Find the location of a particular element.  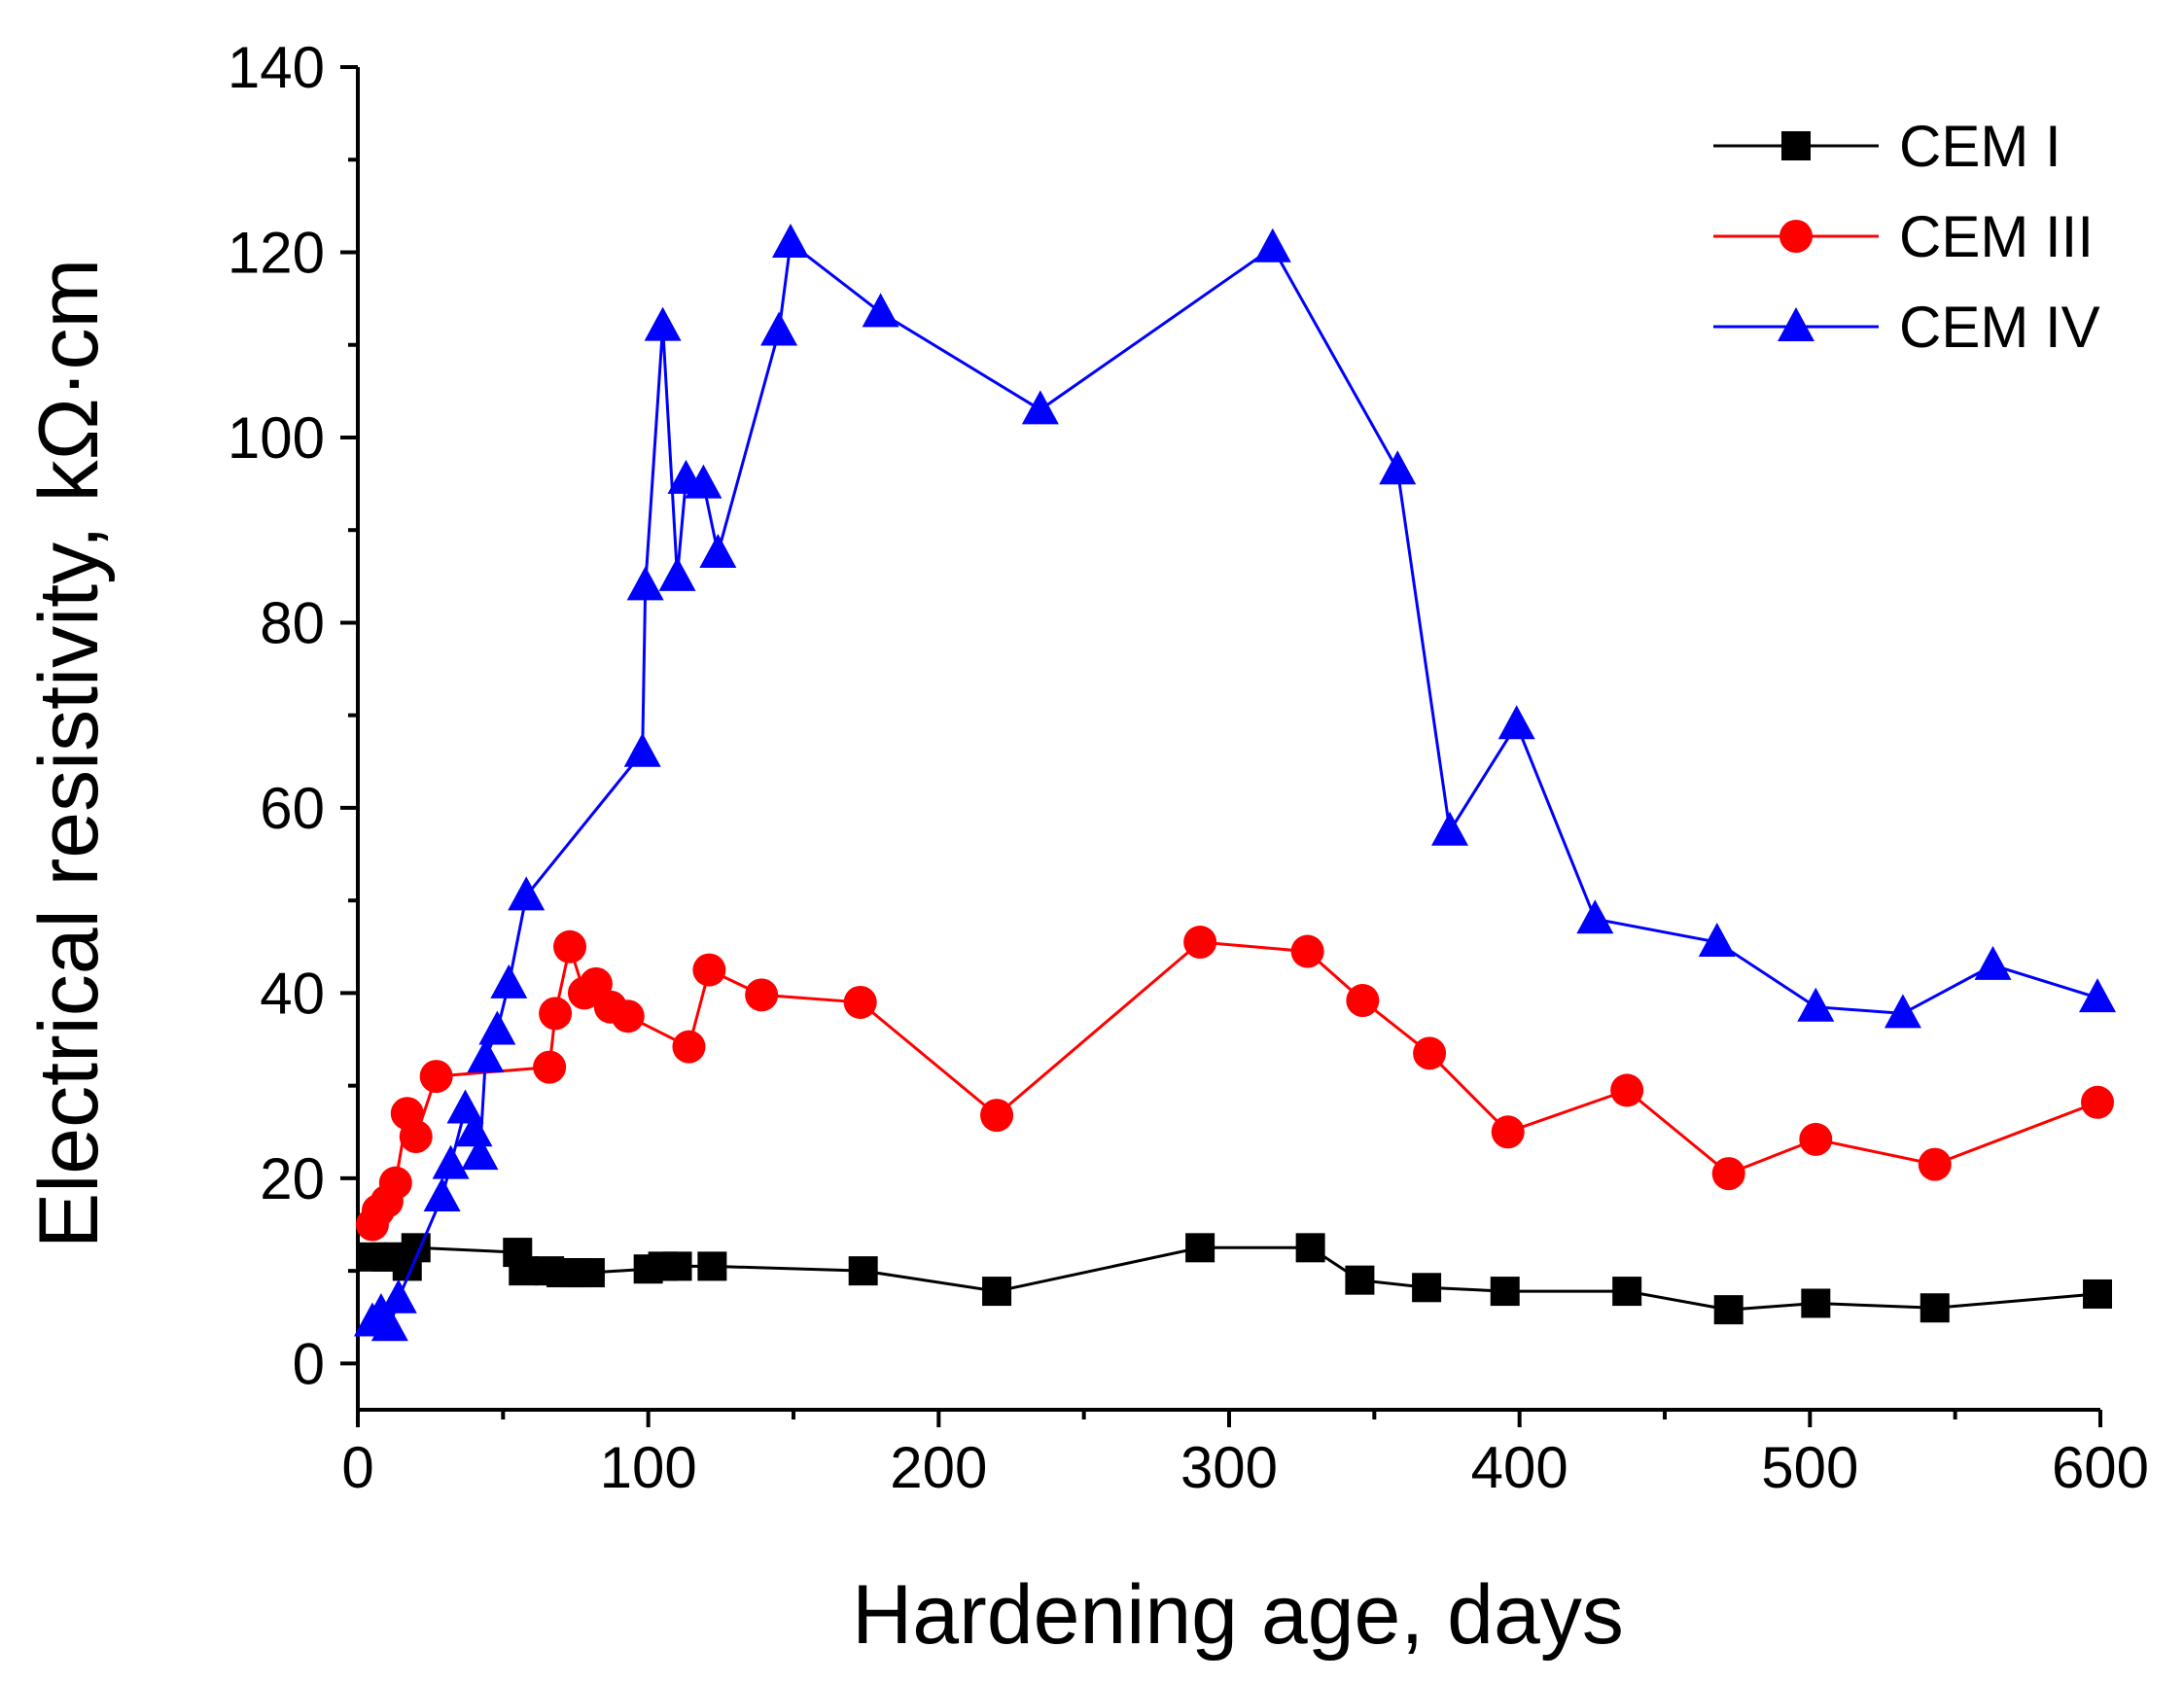

x-tick-label: 200 is located at coordinates (938, 1468).